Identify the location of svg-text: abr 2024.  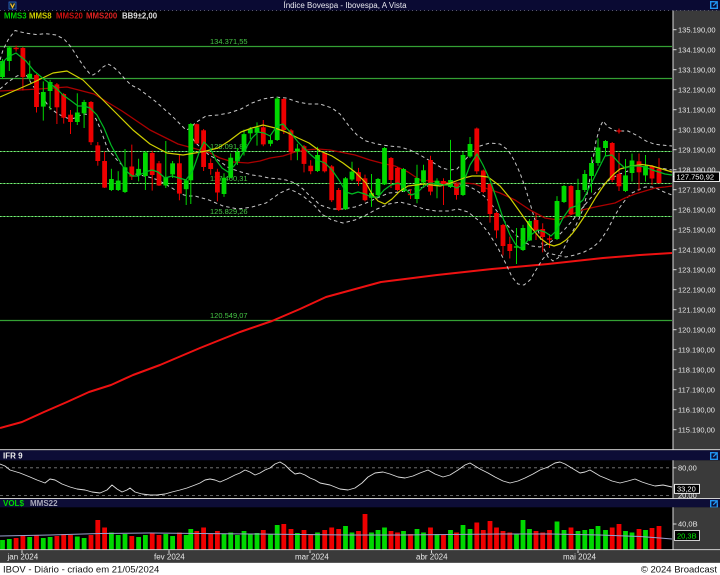
(432, 557).